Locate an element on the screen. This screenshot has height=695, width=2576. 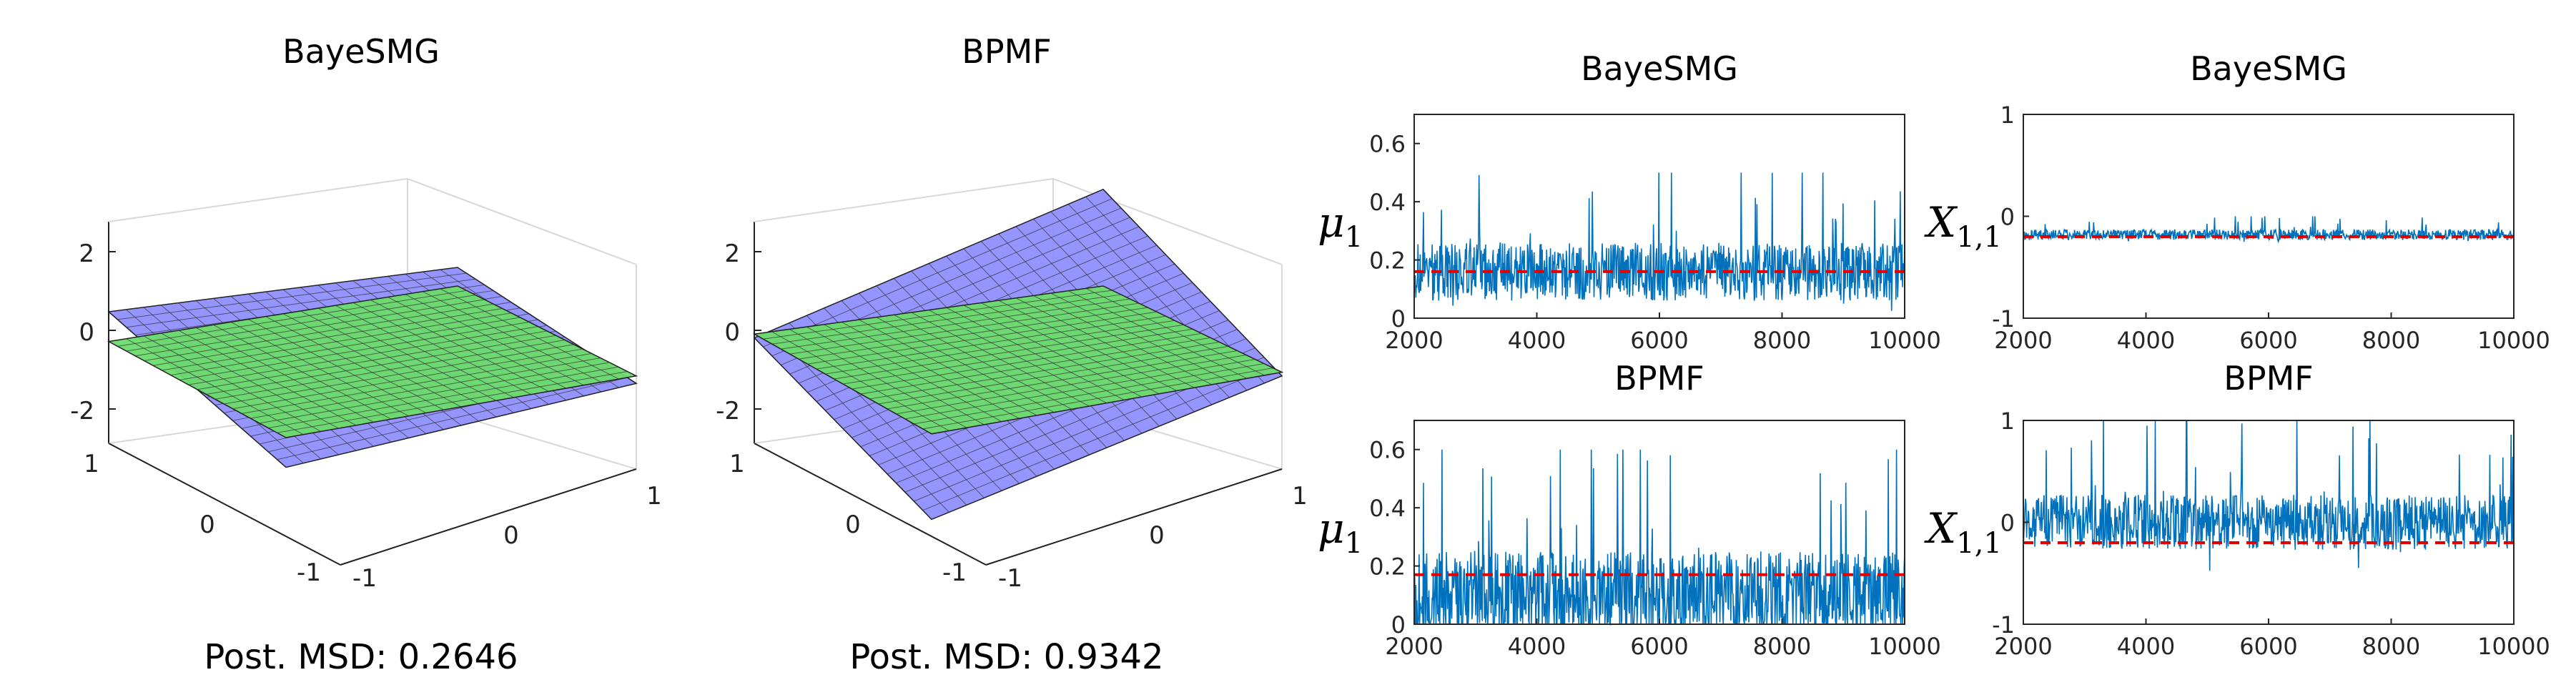
trace-plot-x-bayesmg: BayeSMG -1 0 1 2000 4000 6000 8000 10000 X1,1 is located at coordinates (2237, 201).